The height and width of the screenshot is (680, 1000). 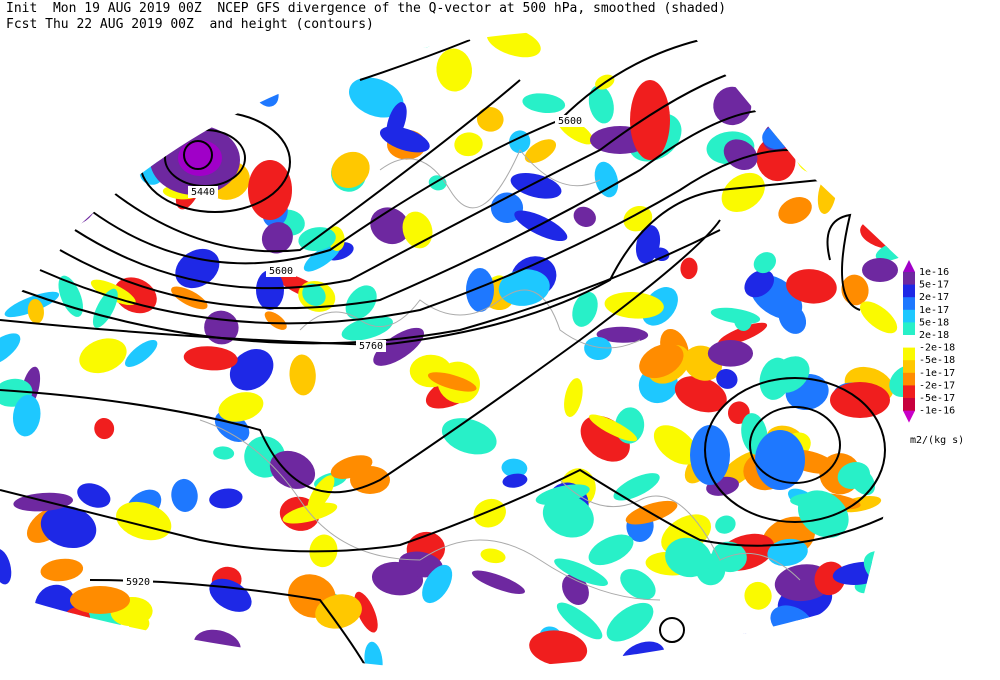 I want to click on contour-label-bg, so click(x=138, y=582).